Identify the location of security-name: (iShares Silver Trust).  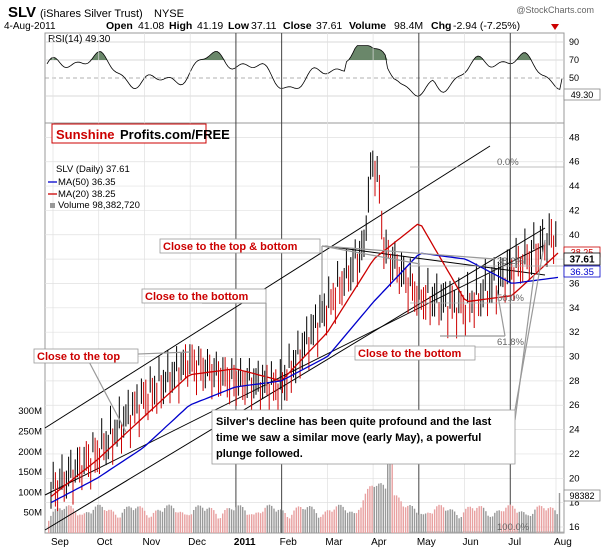
(91, 14).